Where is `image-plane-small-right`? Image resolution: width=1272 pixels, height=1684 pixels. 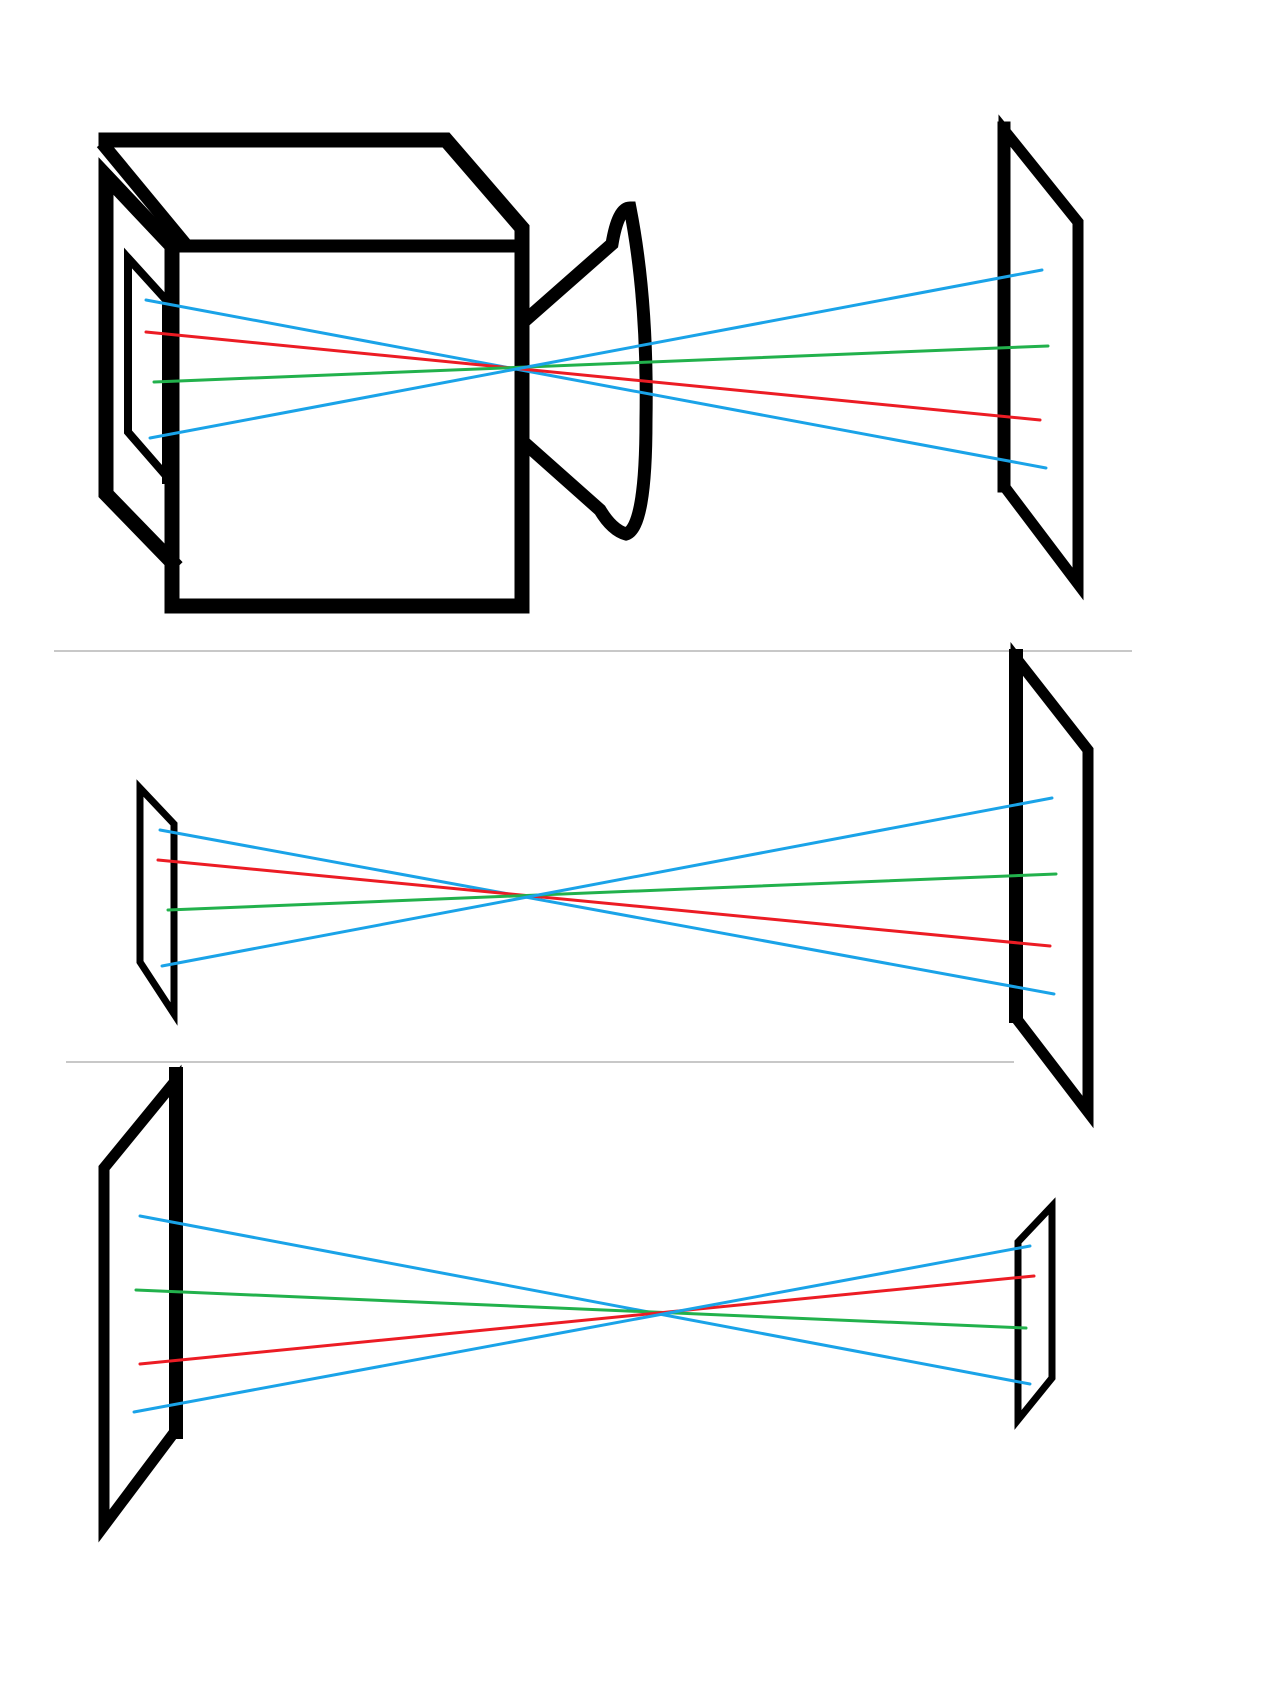
image-plane-small-right is located at coordinates (1035, 1313).